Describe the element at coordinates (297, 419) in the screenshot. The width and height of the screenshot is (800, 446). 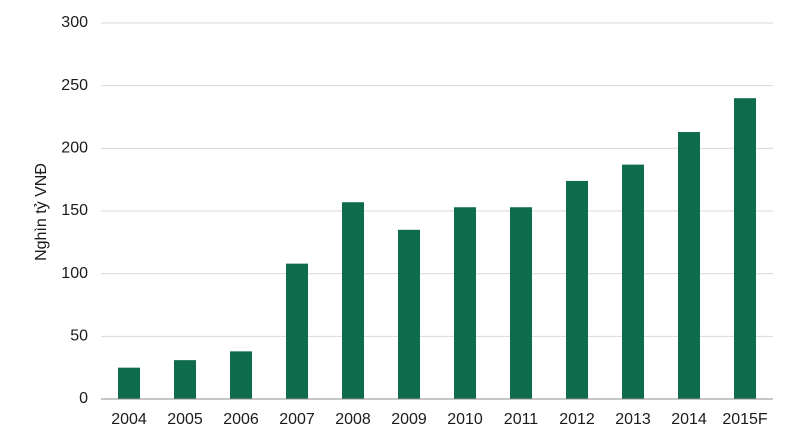
I see `x-tick-label: 2007` at that location.